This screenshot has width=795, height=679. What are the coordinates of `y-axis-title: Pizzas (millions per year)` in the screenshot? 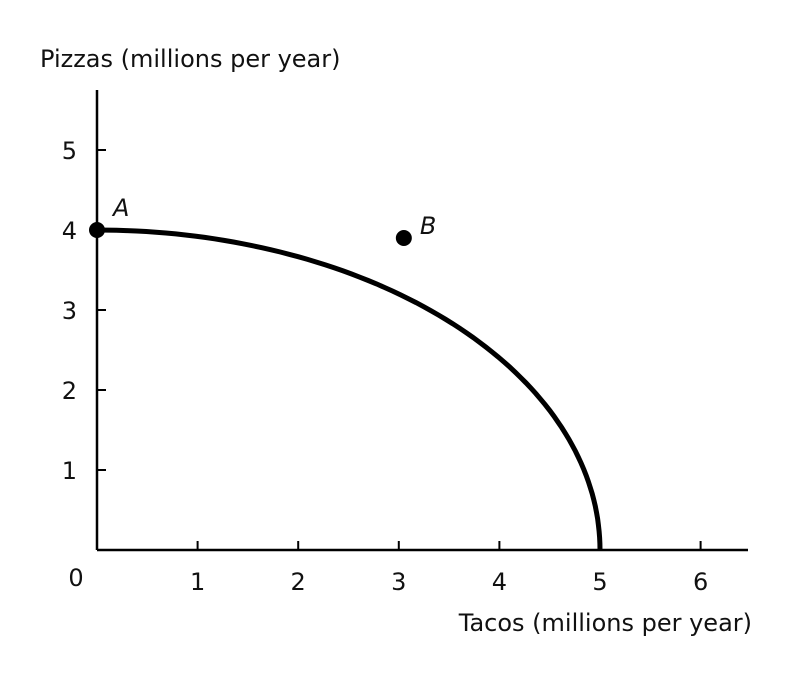 It's located at (190, 59).